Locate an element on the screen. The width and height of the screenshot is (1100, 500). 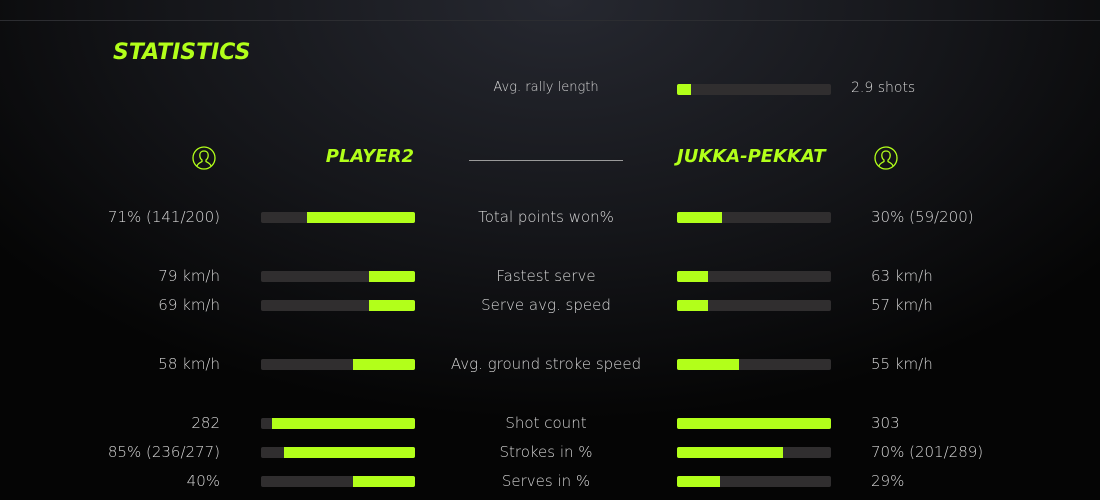
stat-right-value: 55 km/h is located at coordinates (902, 364).